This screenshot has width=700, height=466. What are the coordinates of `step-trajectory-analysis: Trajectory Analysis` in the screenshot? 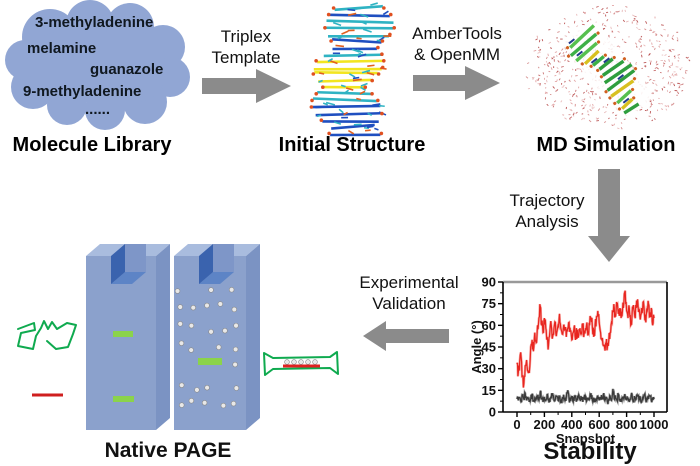 It's located at (547, 211).